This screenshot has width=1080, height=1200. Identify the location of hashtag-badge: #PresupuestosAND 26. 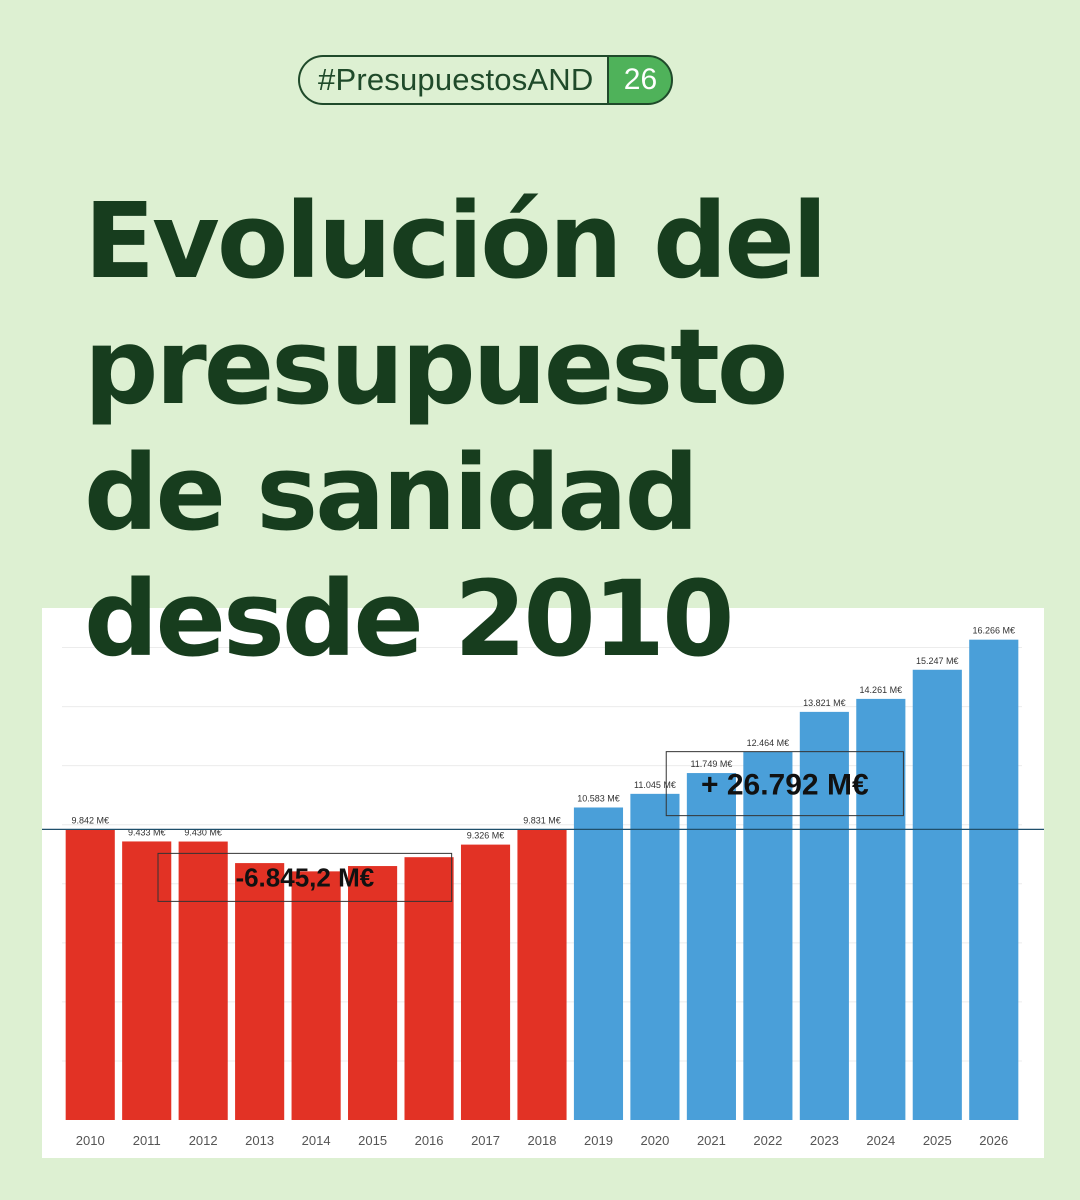
(486, 80).